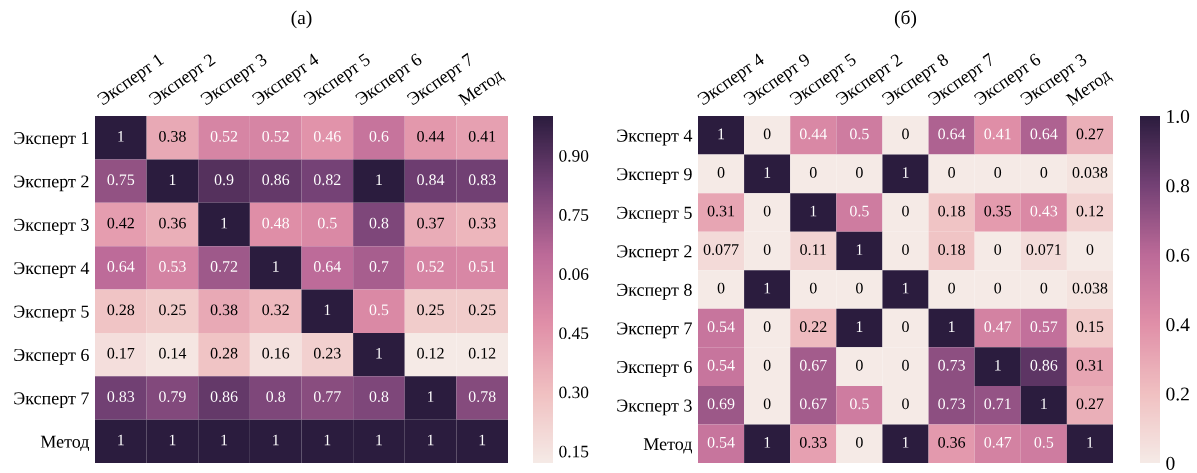 Image resolution: width=1197 pixels, height=473 pixels. I want to click on data-label: 0.071, so click(1043, 250).